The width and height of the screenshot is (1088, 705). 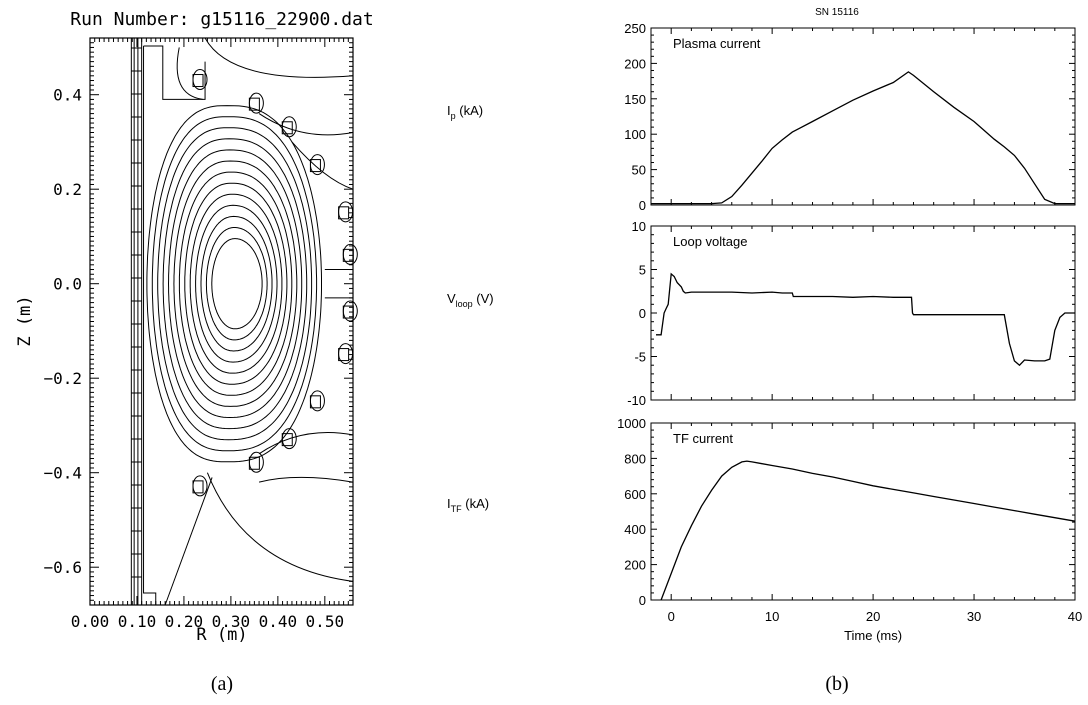 I want to click on plot-title: Loop voltage, so click(x=710, y=241).